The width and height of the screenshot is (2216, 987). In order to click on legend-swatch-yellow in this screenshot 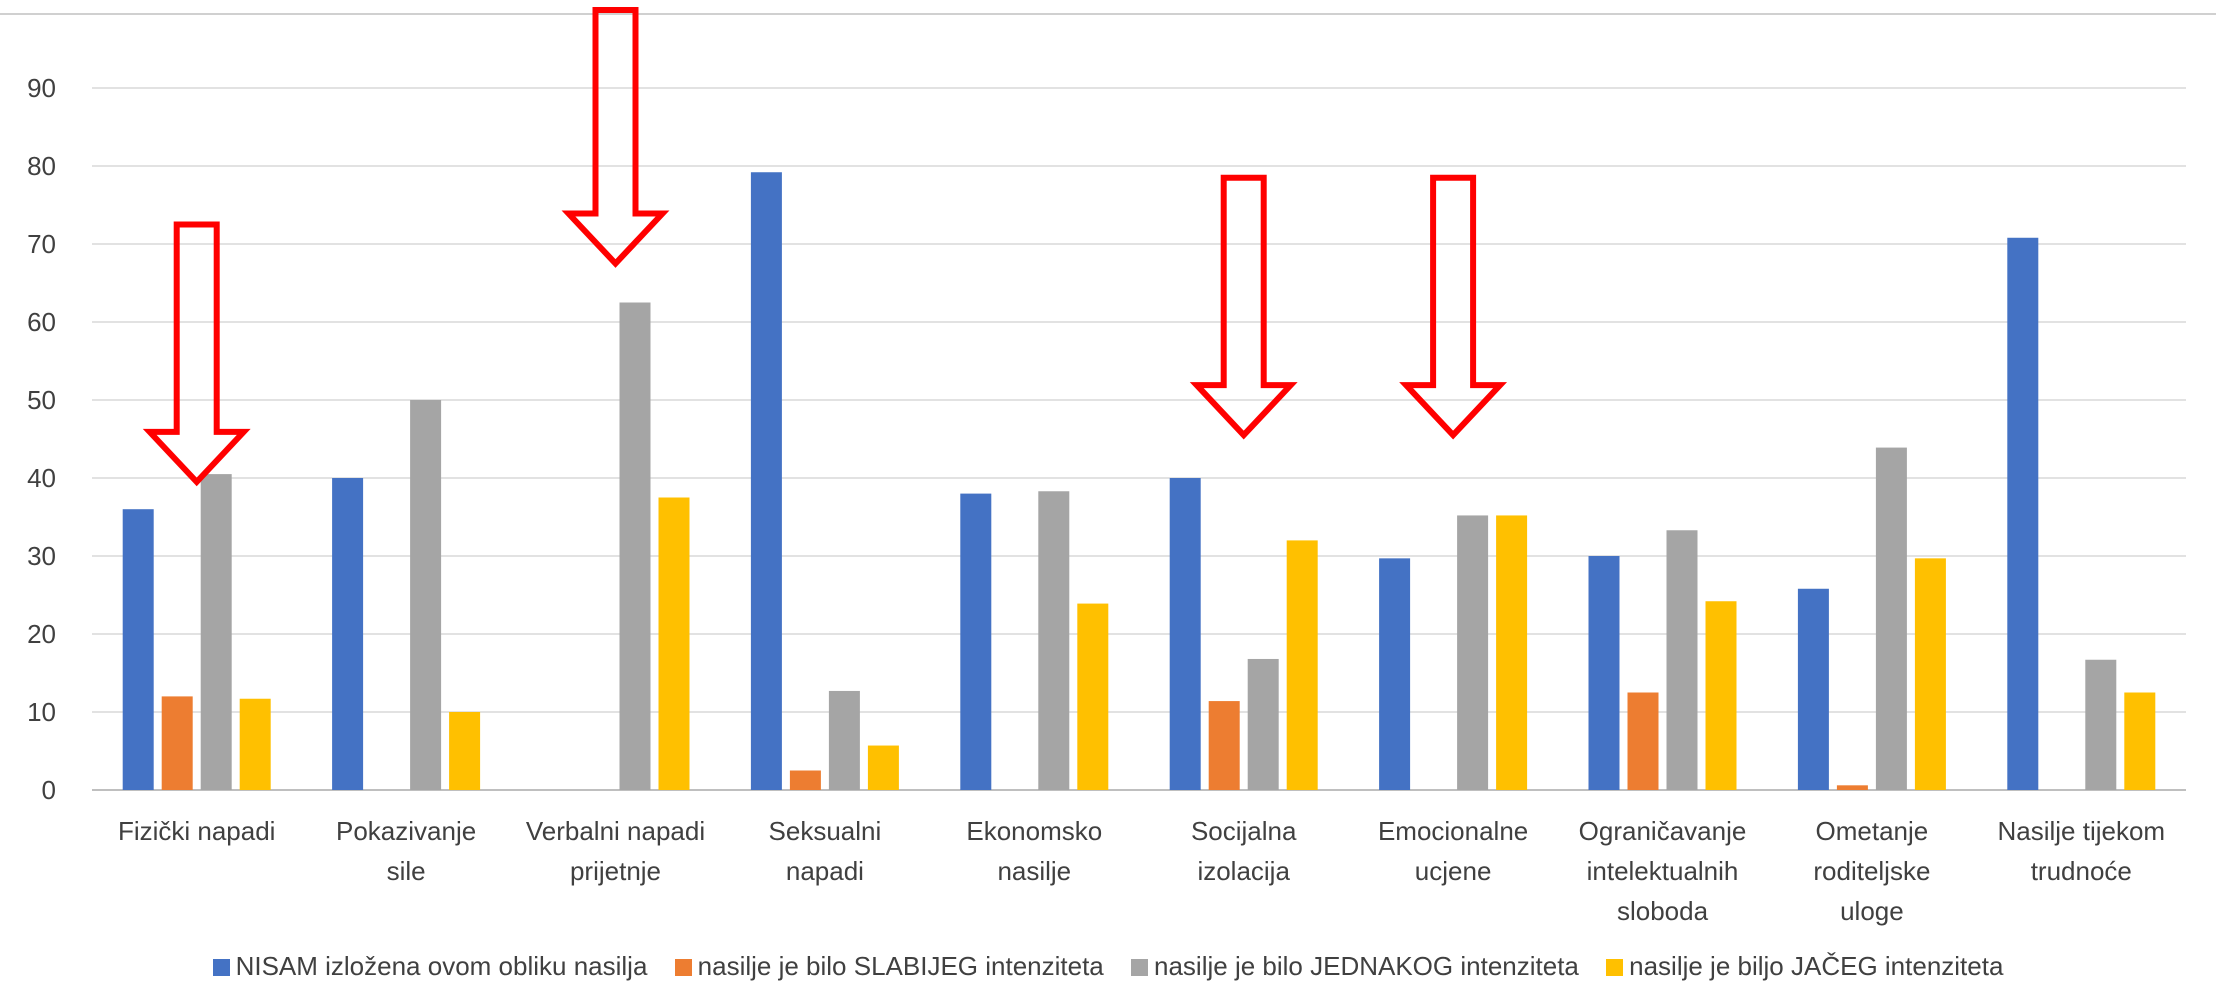, I will do `click(1615, 967)`.